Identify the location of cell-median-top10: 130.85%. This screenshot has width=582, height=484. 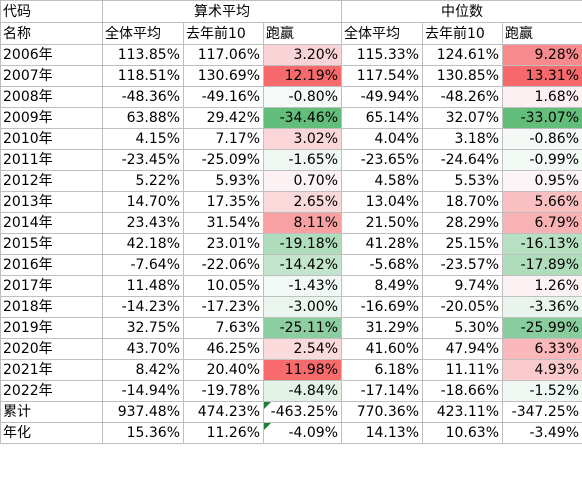
(462, 76).